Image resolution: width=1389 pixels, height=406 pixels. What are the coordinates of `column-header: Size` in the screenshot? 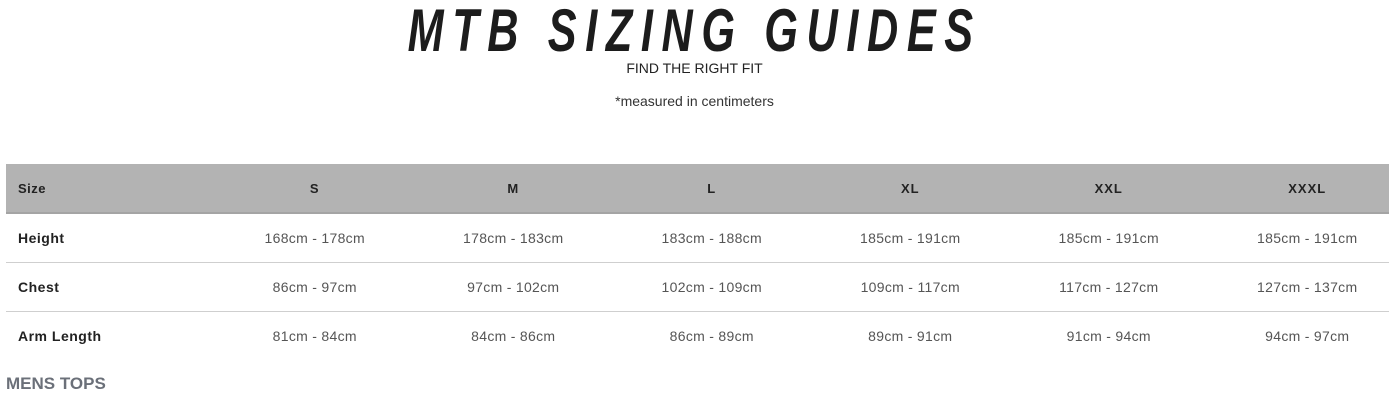 It's located at (32, 188).